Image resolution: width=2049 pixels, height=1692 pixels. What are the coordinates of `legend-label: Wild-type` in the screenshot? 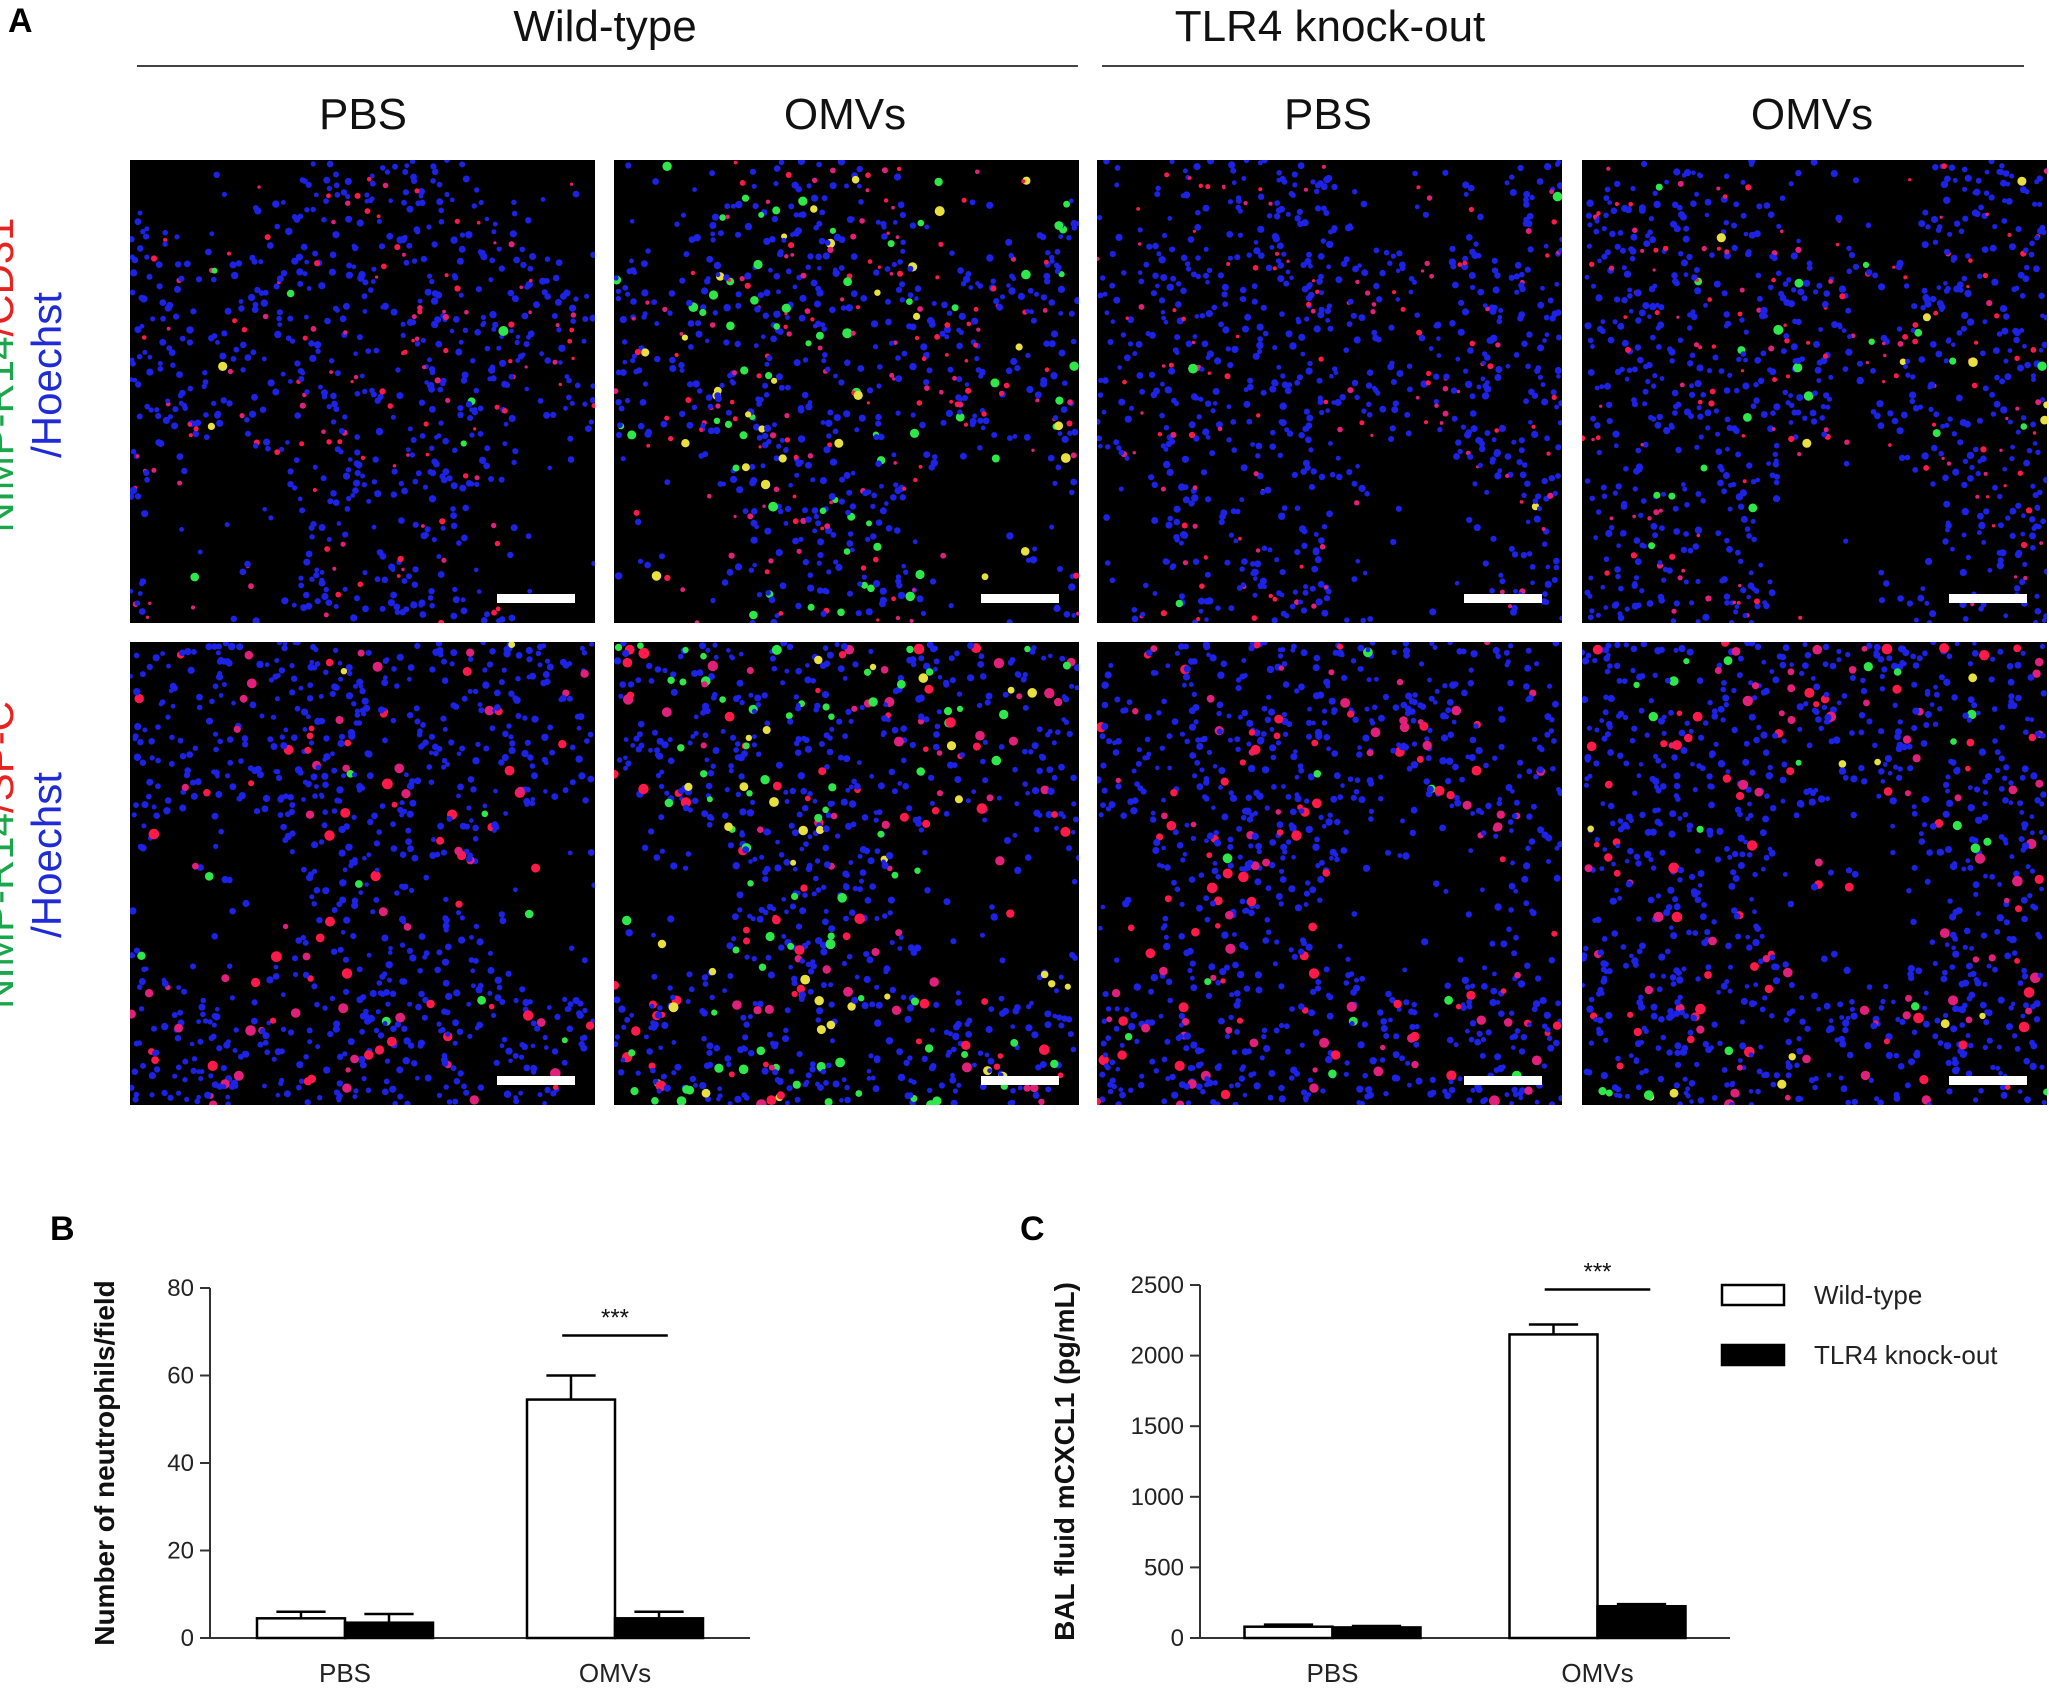 It's located at (1868, 1295).